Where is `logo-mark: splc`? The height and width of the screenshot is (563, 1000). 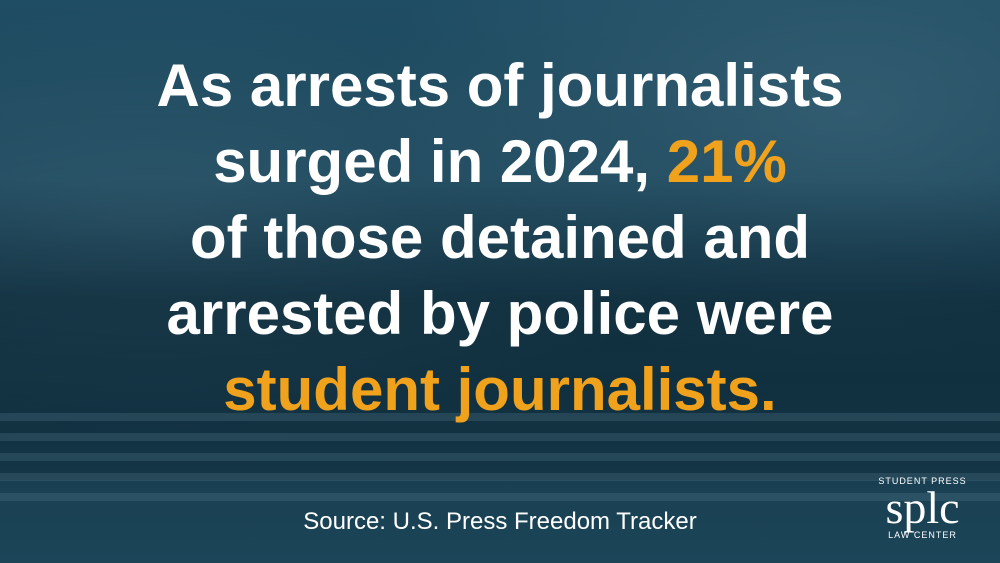
logo-mark: splc is located at coordinates (922, 507).